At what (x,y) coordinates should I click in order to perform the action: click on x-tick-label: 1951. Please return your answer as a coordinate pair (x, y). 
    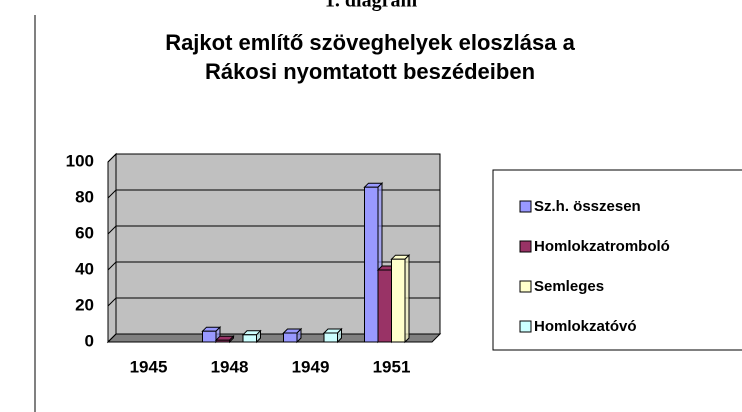
    Looking at the image, I should click on (392, 366).